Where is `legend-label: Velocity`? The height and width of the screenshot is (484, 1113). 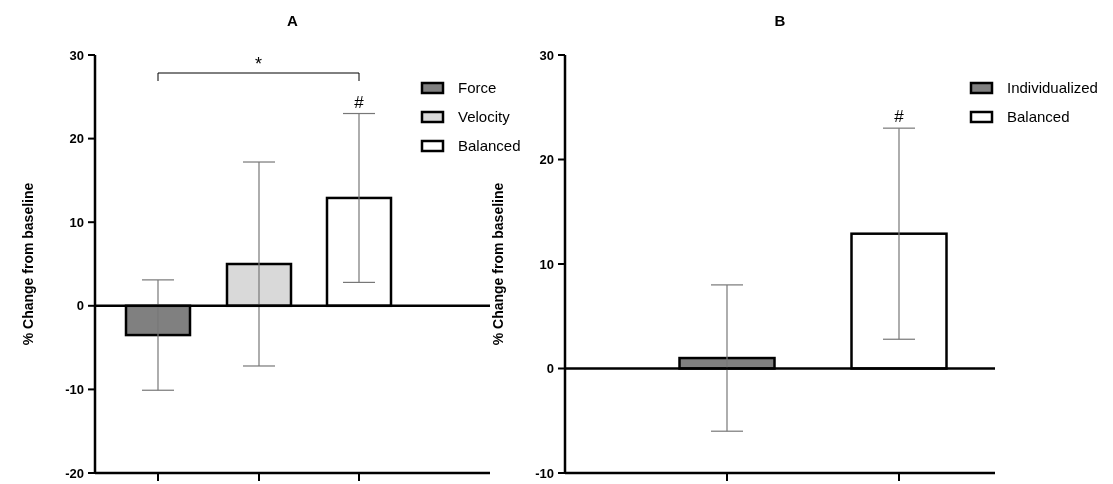
legend-label: Velocity is located at coordinates (484, 117).